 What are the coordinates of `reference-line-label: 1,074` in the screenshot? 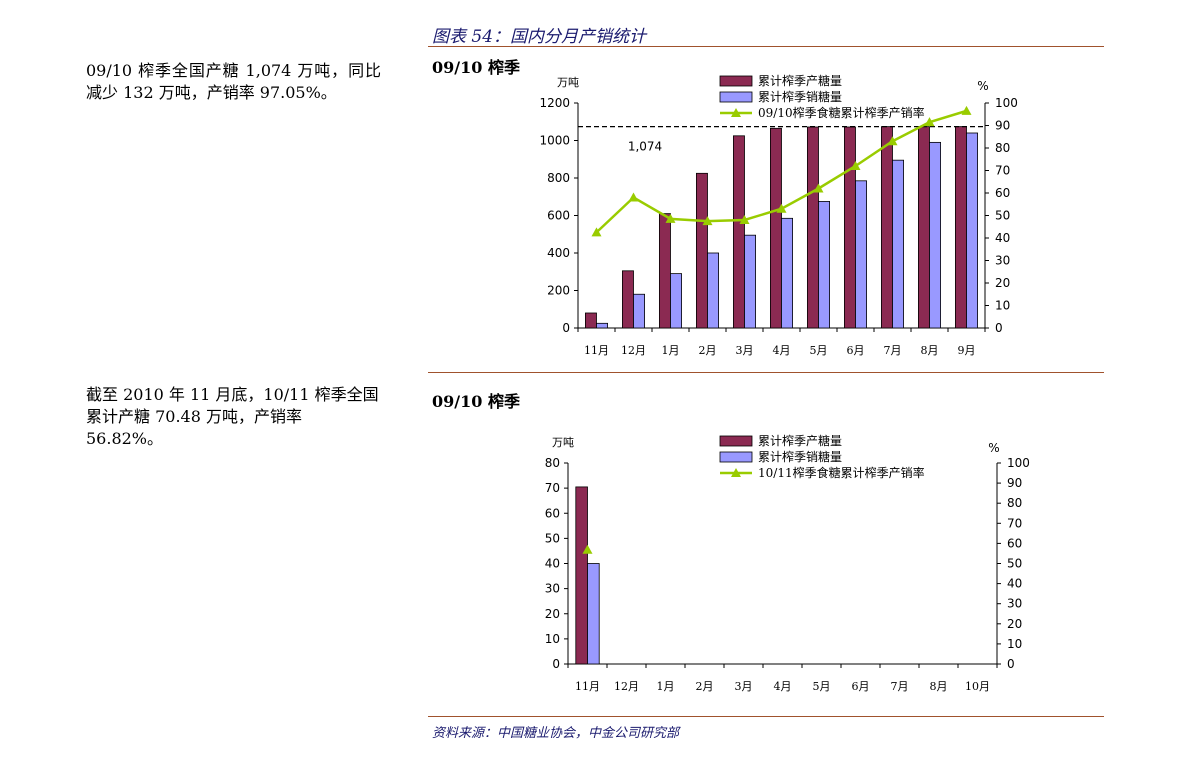 It's located at (645, 147).